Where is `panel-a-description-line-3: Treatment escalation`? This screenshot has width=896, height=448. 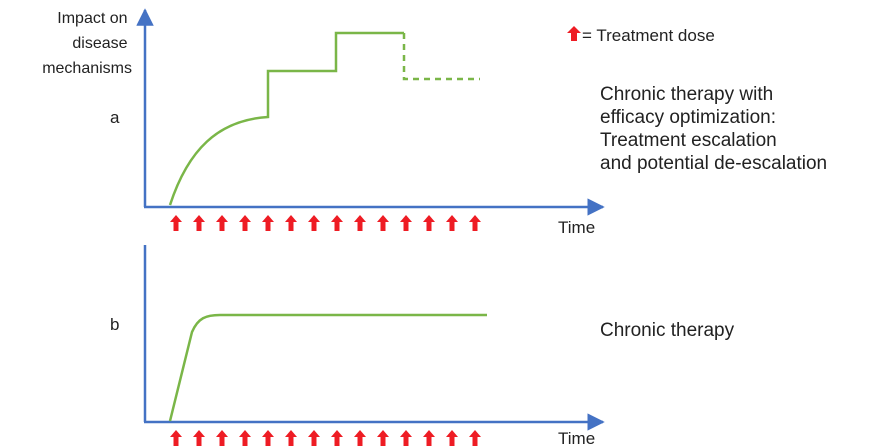
panel-a-description-line-3: Treatment escalation is located at coordinates (688, 140).